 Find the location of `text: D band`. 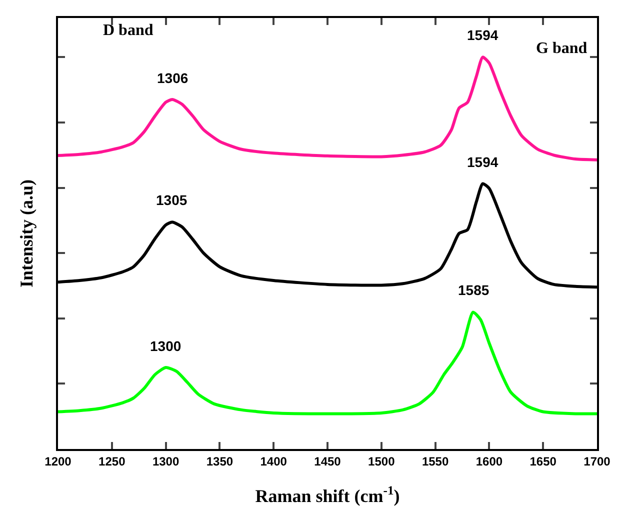

text: D band is located at coordinates (128, 30).